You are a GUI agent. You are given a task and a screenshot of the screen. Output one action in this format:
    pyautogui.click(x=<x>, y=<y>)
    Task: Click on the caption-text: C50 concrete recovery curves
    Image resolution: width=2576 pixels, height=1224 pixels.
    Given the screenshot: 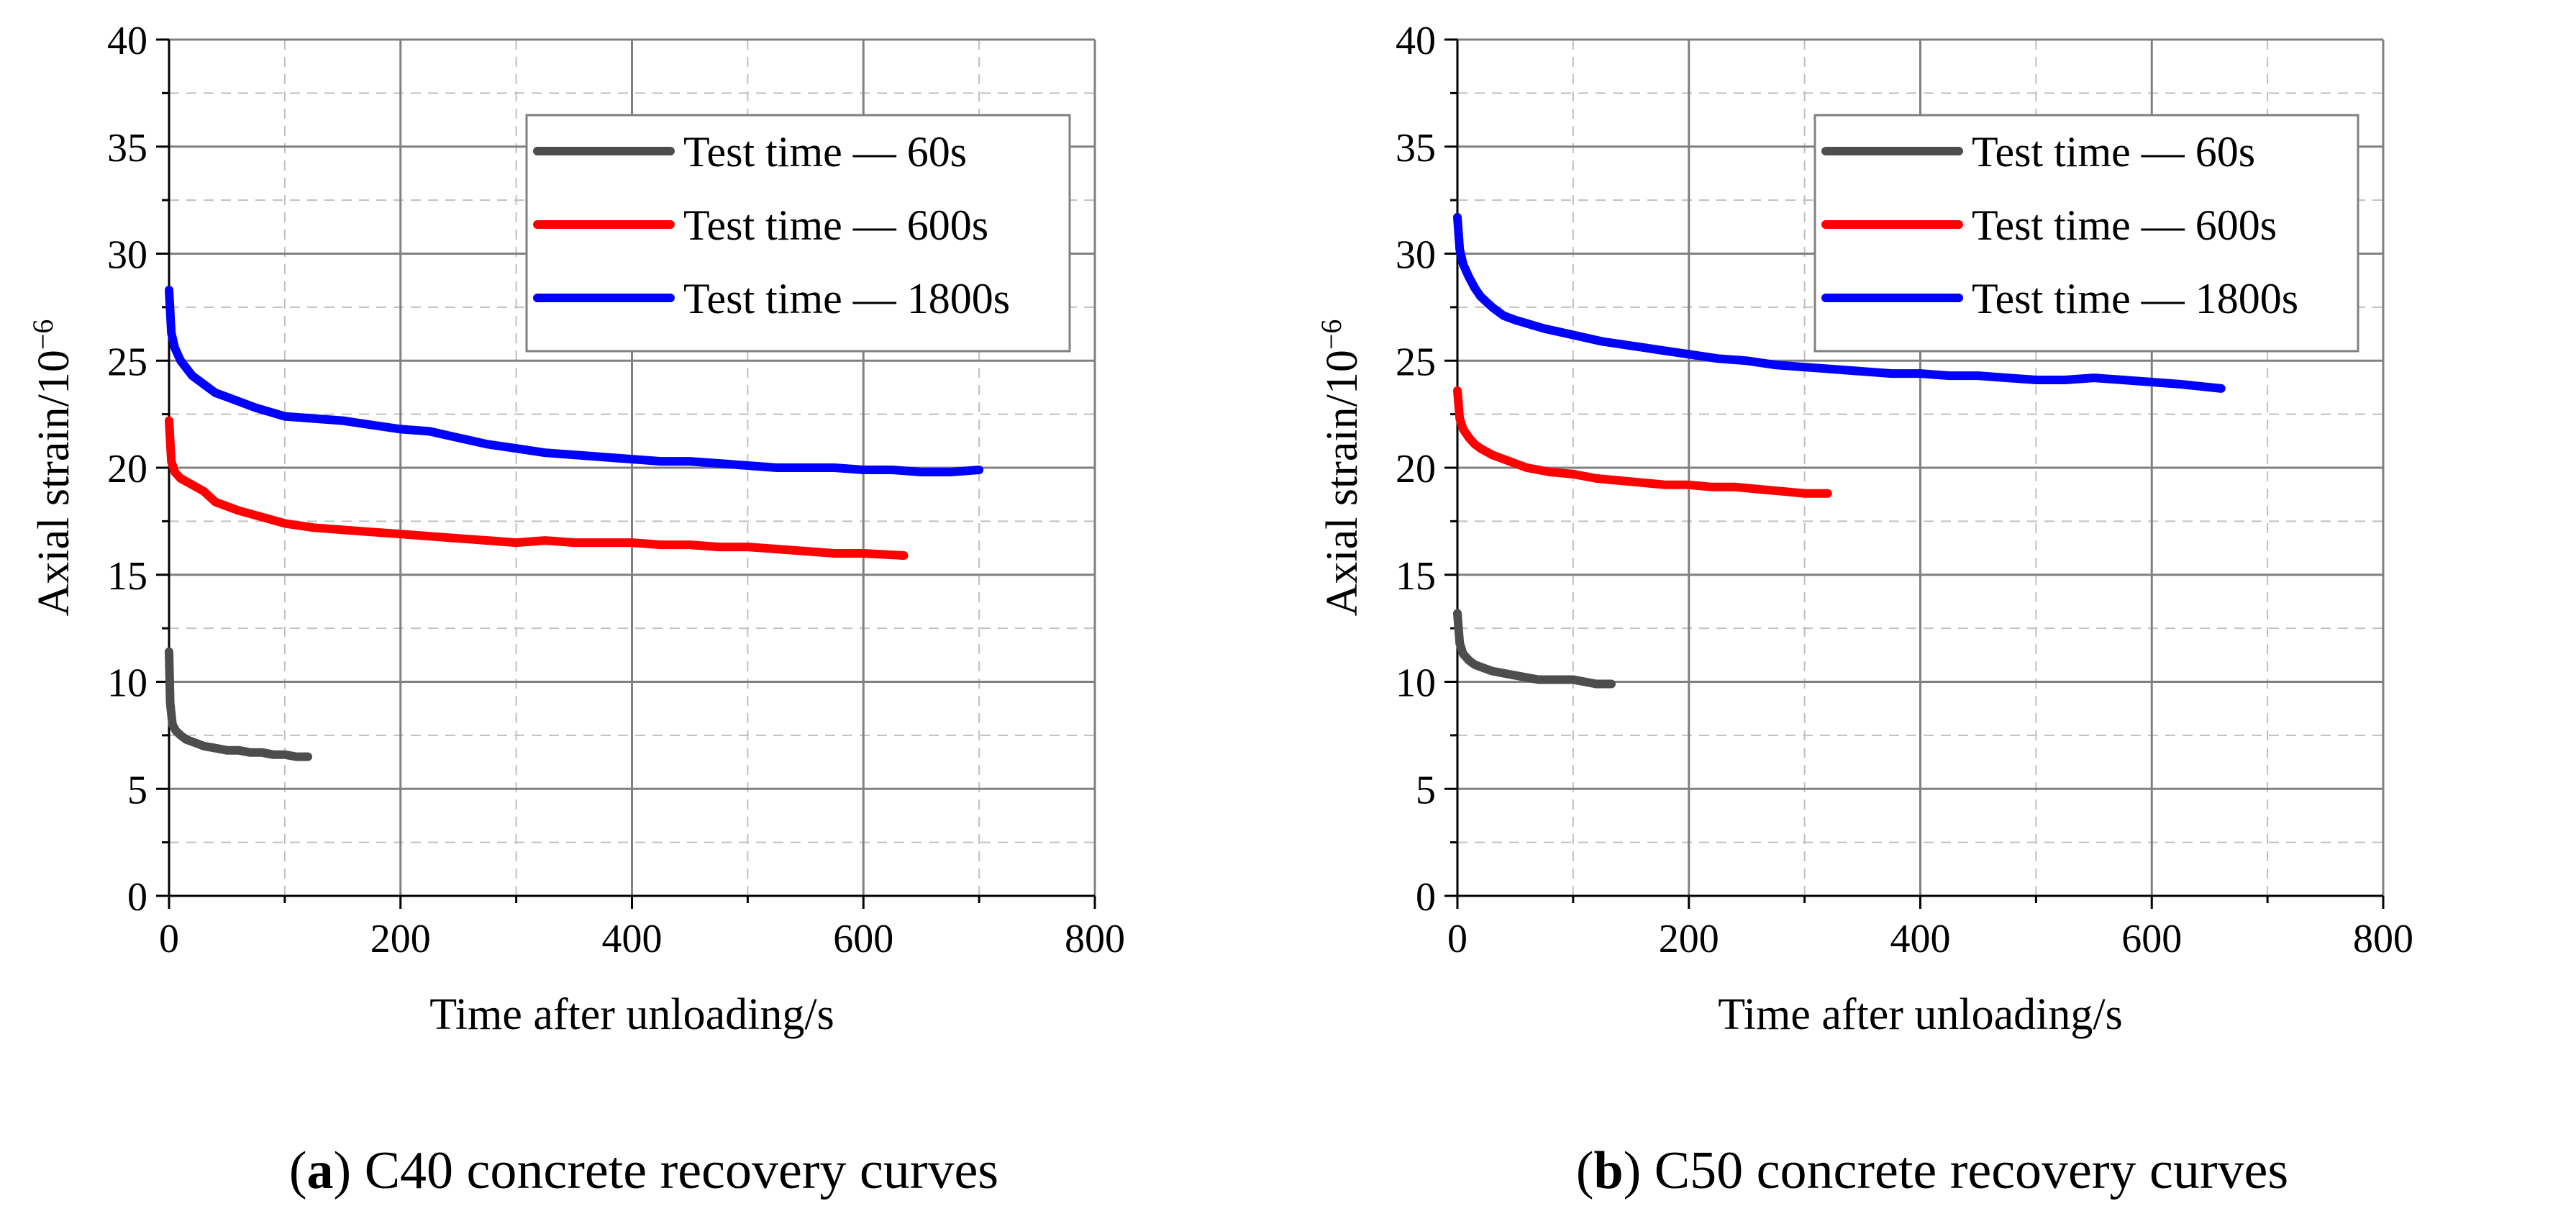 What is the action you would take?
    pyautogui.click(x=1971, y=1170)
    